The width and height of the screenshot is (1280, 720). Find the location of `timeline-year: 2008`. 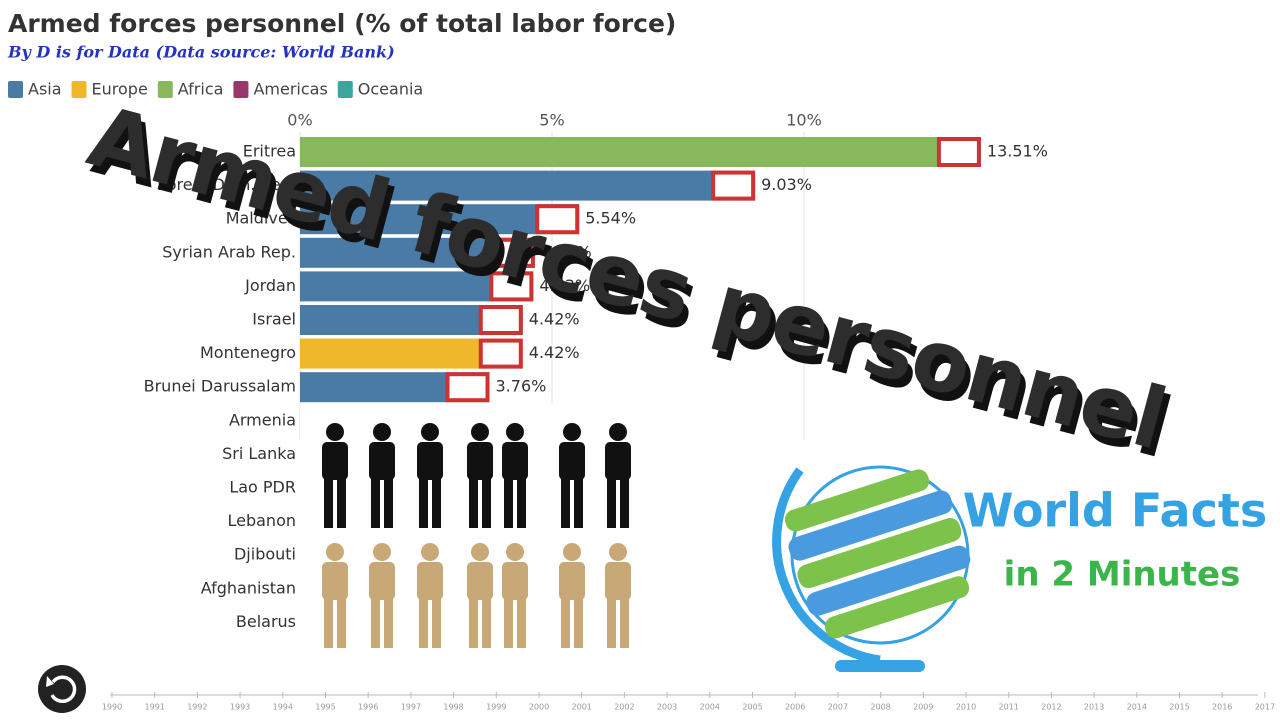

timeline-year: 2008 is located at coordinates (880, 707).